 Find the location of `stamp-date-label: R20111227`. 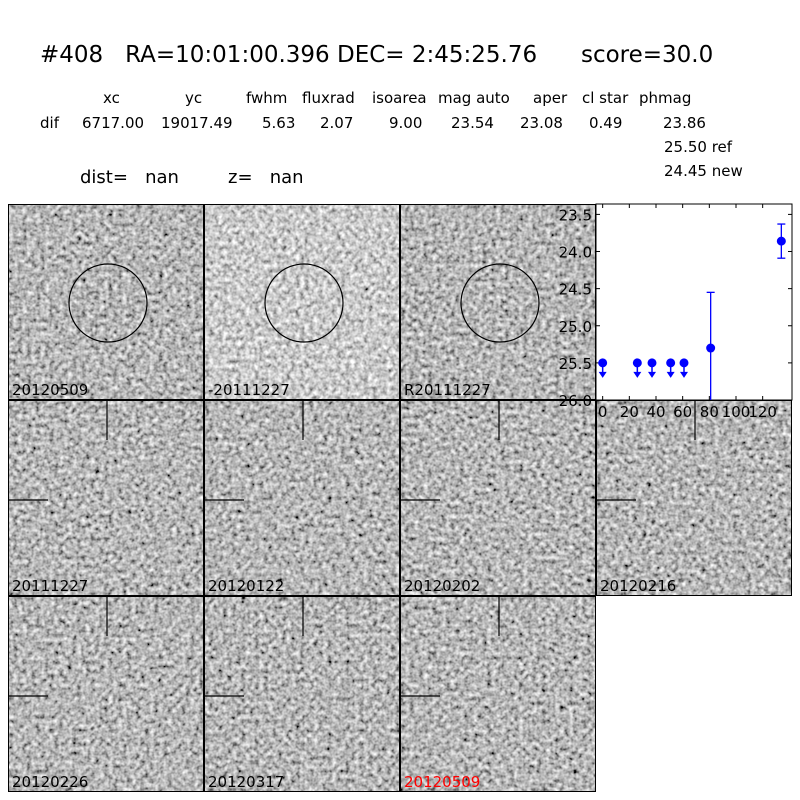

stamp-date-label: R20111227 is located at coordinates (447, 390).